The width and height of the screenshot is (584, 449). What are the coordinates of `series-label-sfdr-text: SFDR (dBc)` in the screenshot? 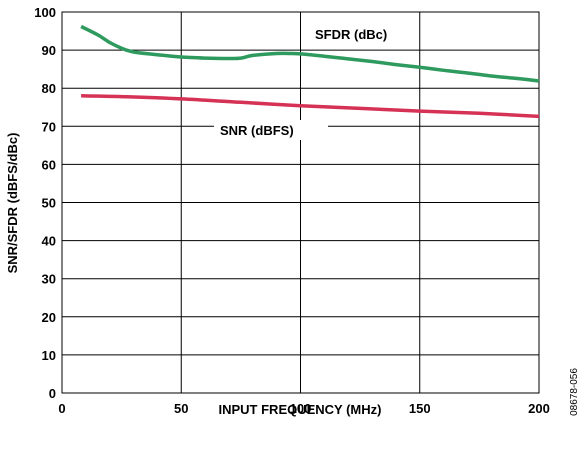 It's located at (351, 34).